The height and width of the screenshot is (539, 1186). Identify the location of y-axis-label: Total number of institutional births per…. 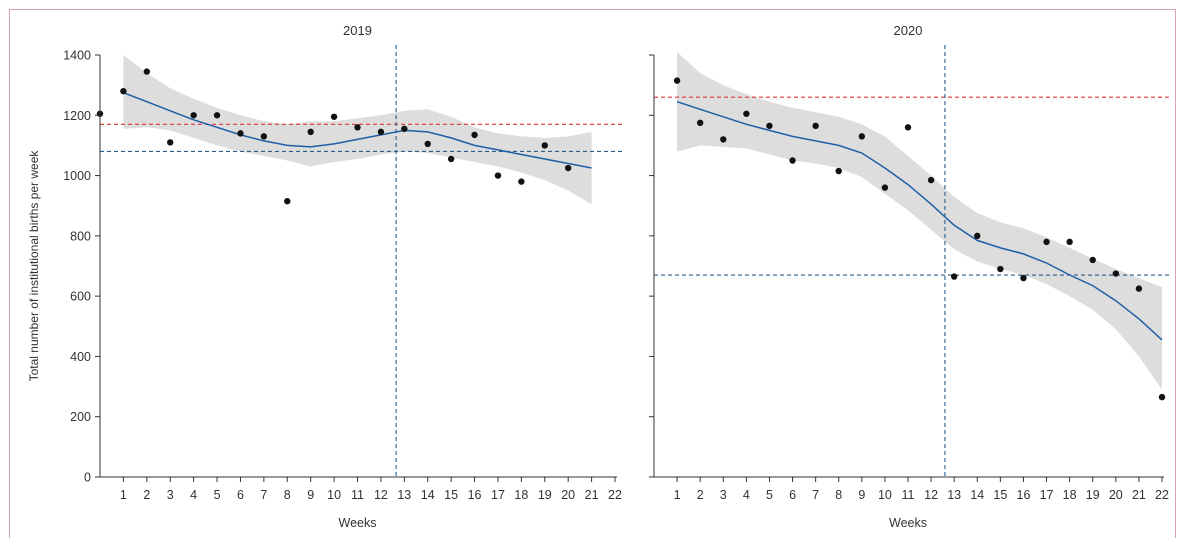
(34, 266).